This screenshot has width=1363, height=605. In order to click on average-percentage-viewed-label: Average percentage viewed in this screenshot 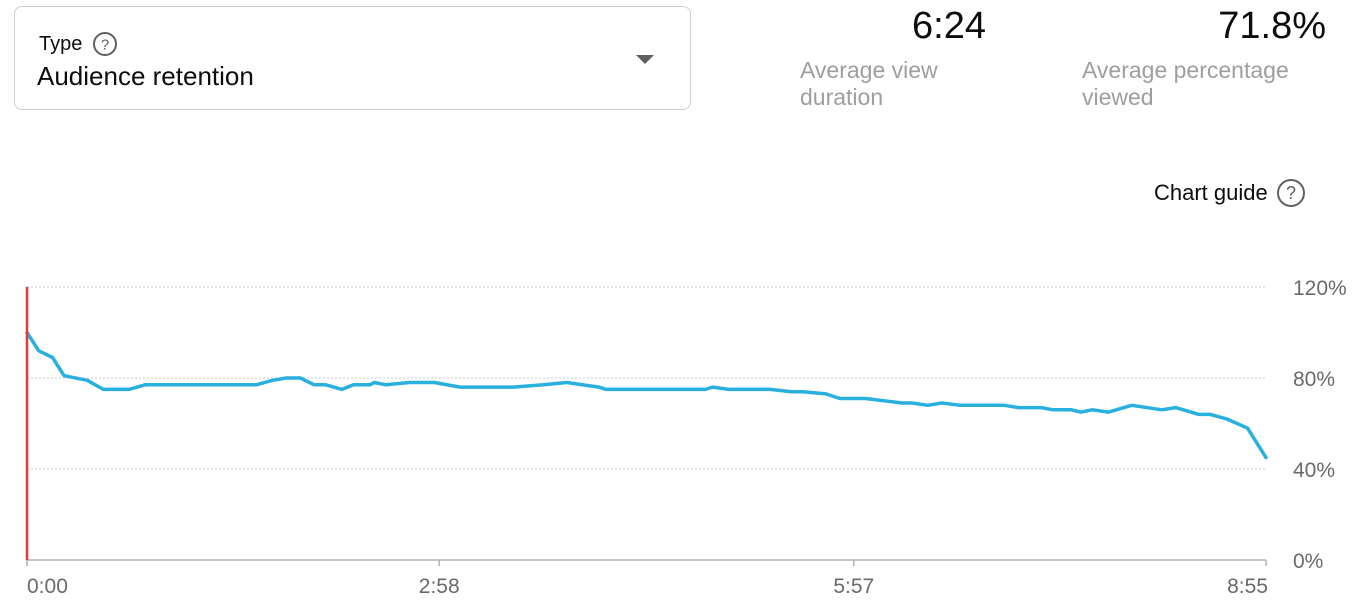, I will do `click(1202, 84)`.